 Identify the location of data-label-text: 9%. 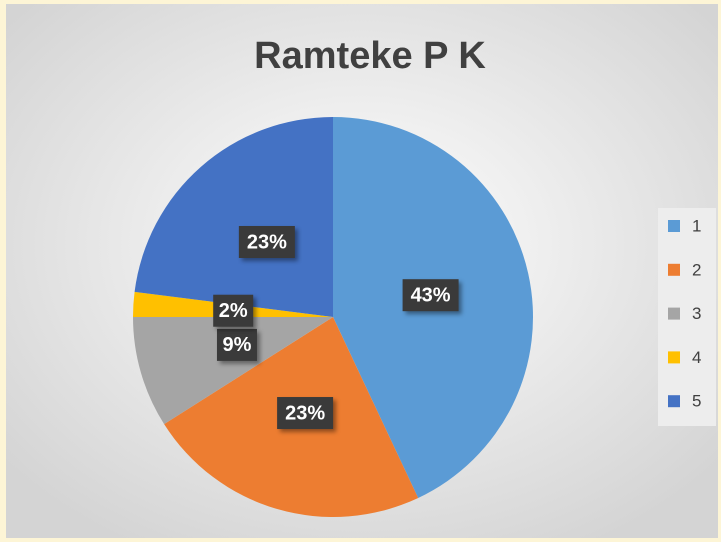
(237, 345).